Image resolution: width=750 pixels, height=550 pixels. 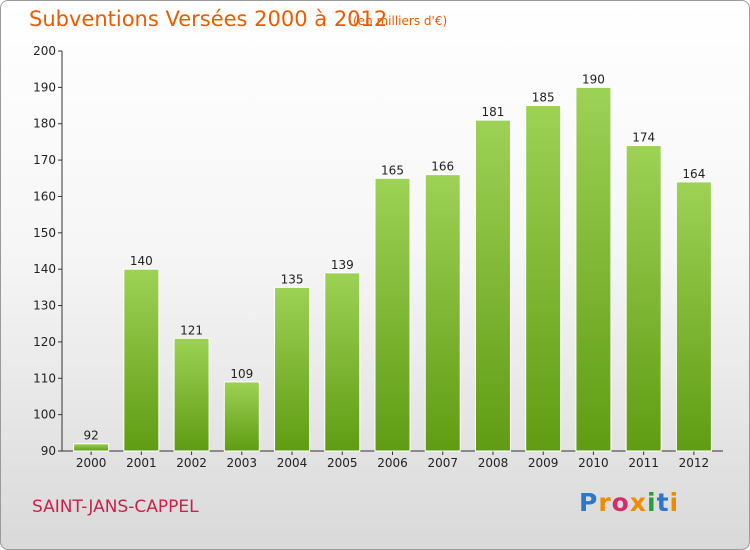 I want to click on y-tick-label: 90, so click(x=48, y=451).